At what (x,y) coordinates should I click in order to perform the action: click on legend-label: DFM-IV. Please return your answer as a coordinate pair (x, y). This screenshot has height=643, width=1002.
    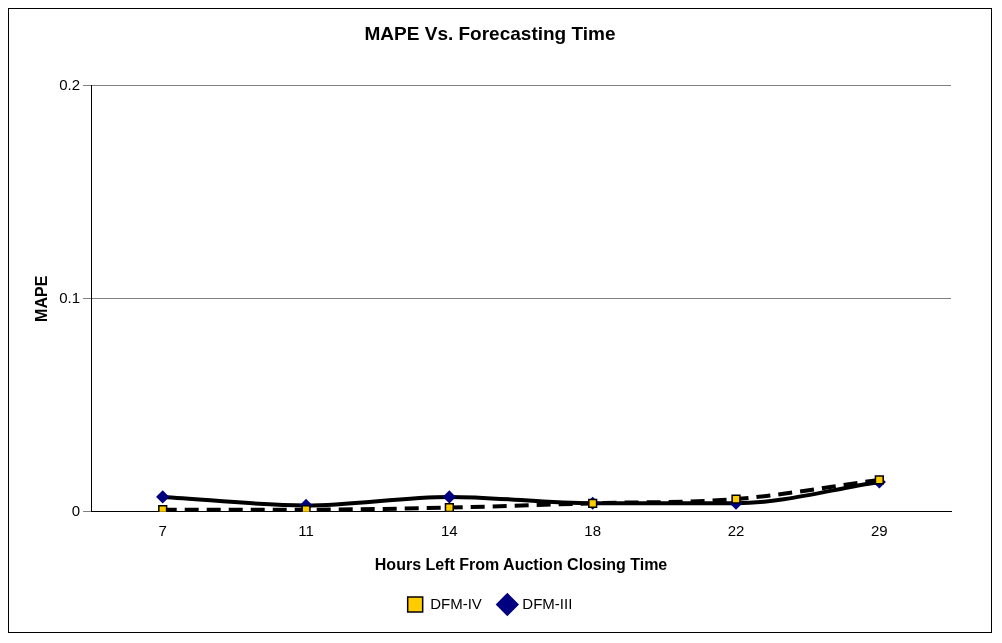
    Looking at the image, I should click on (456, 603).